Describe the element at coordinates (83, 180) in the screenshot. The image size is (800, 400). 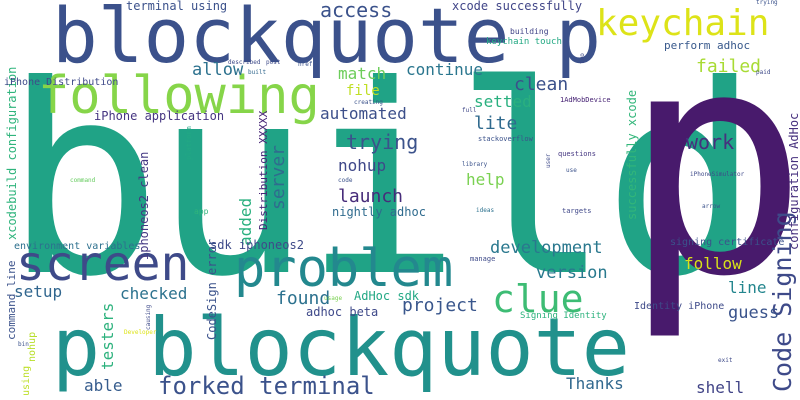
I see `cloud-word: command` at that location.